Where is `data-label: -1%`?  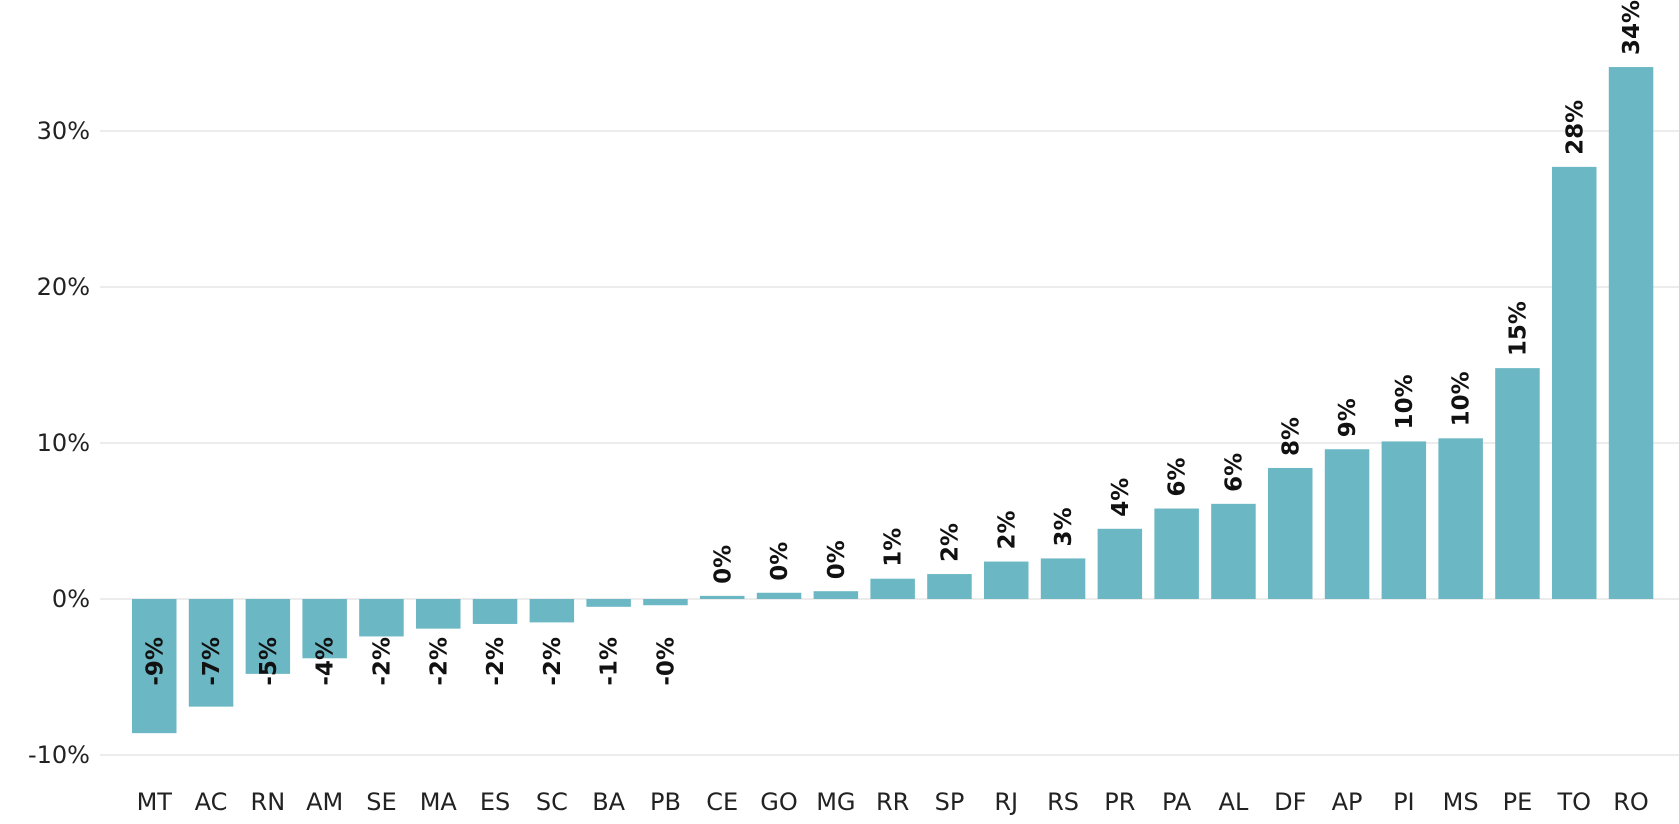 data-label: -1% is located at coordinates (610, 661).